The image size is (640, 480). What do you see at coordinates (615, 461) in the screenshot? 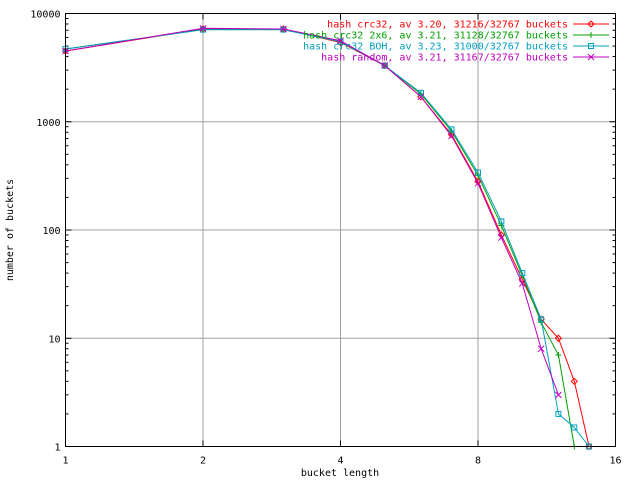
I see `x-tick-label: 16` at bounding box center [615, 461].